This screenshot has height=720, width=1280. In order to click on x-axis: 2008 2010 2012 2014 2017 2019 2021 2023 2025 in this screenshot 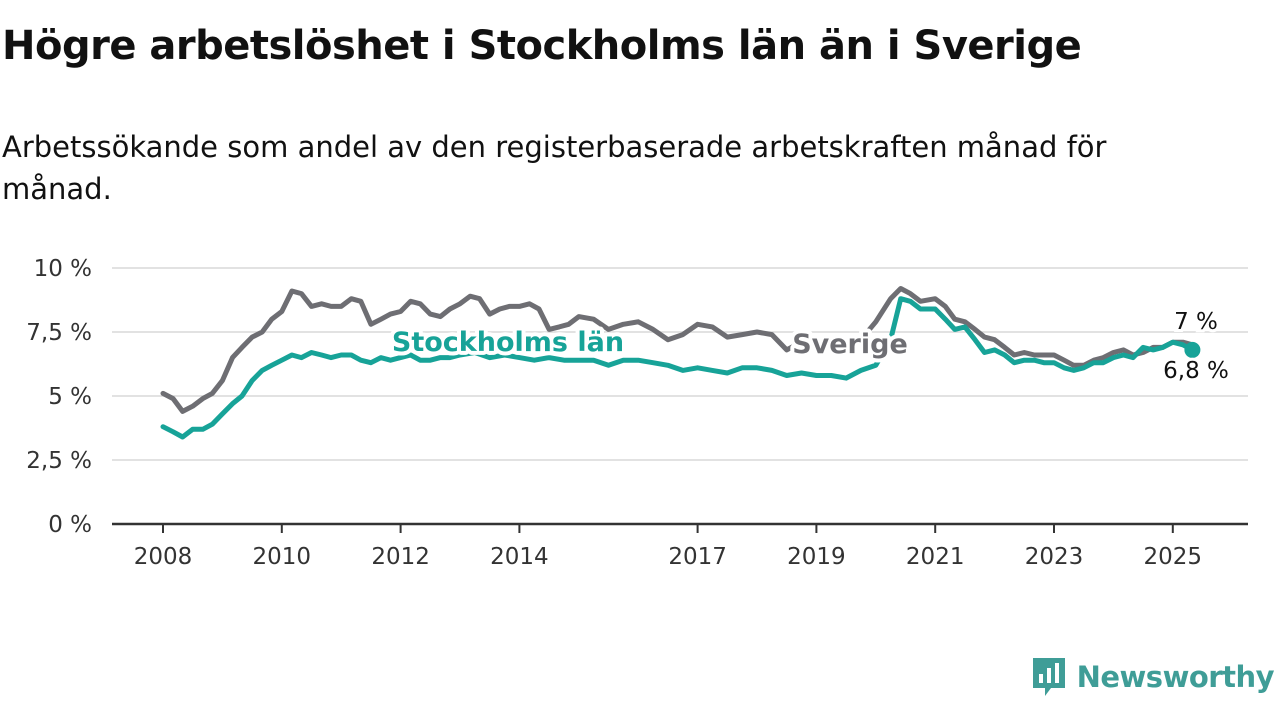, I will do `click(680, 546)`.